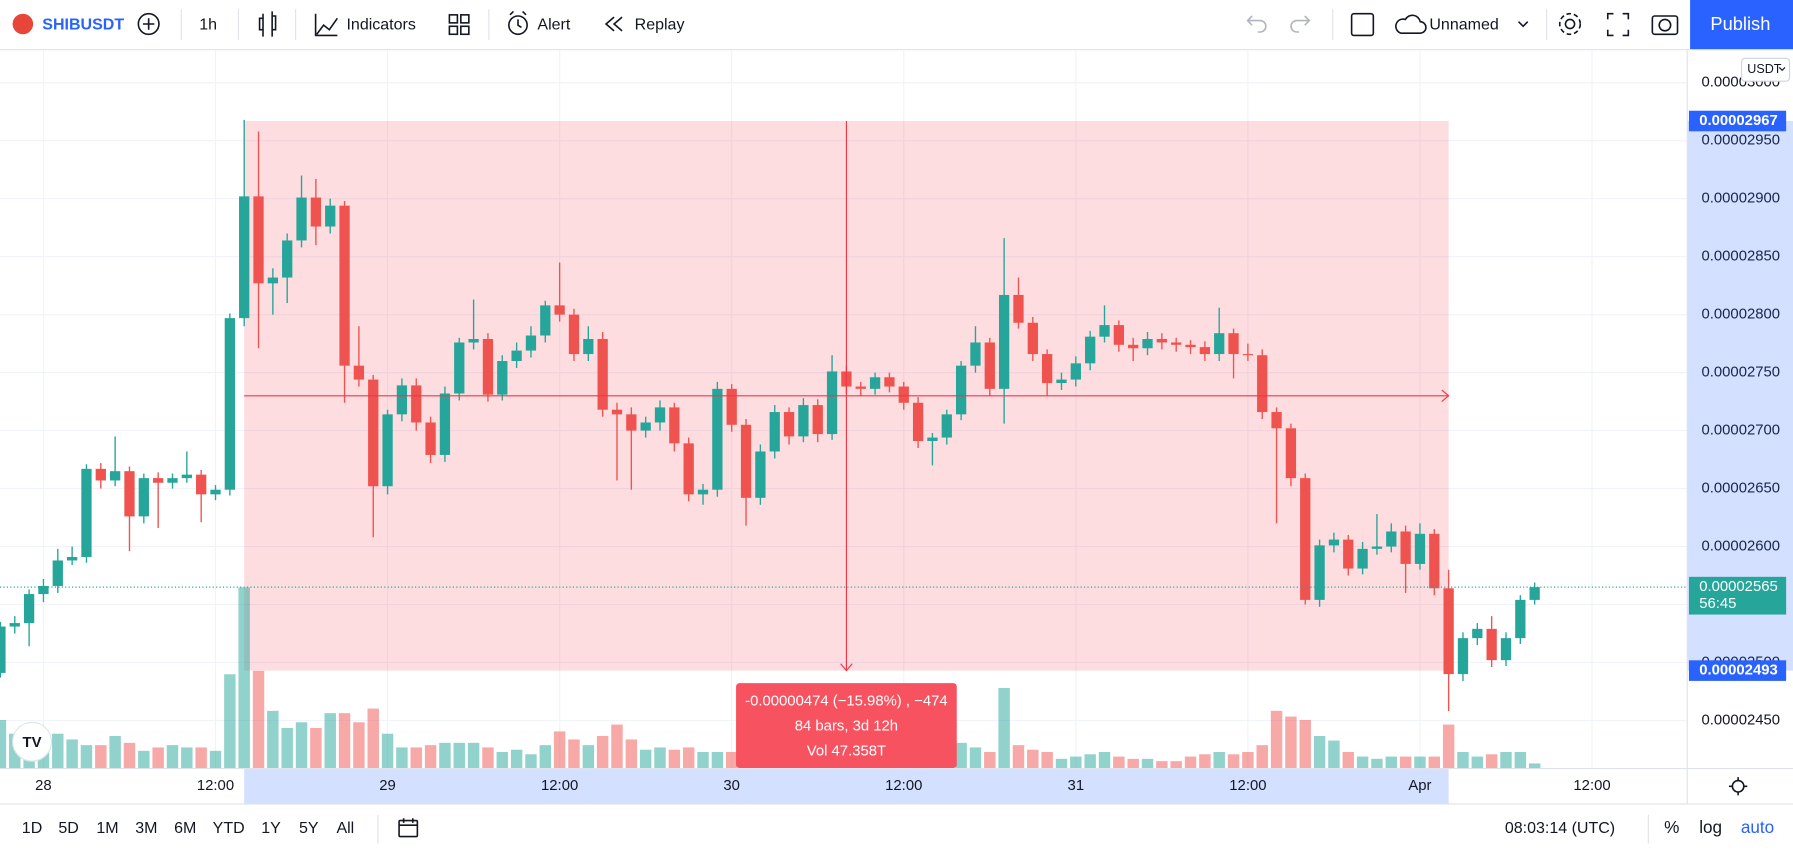 The width and height of the screenshot is (1793, 856). What do you see at coordinates (1256, 24) in the screenshot?
I see `undo-icon` at bounding box center [1256, 24].